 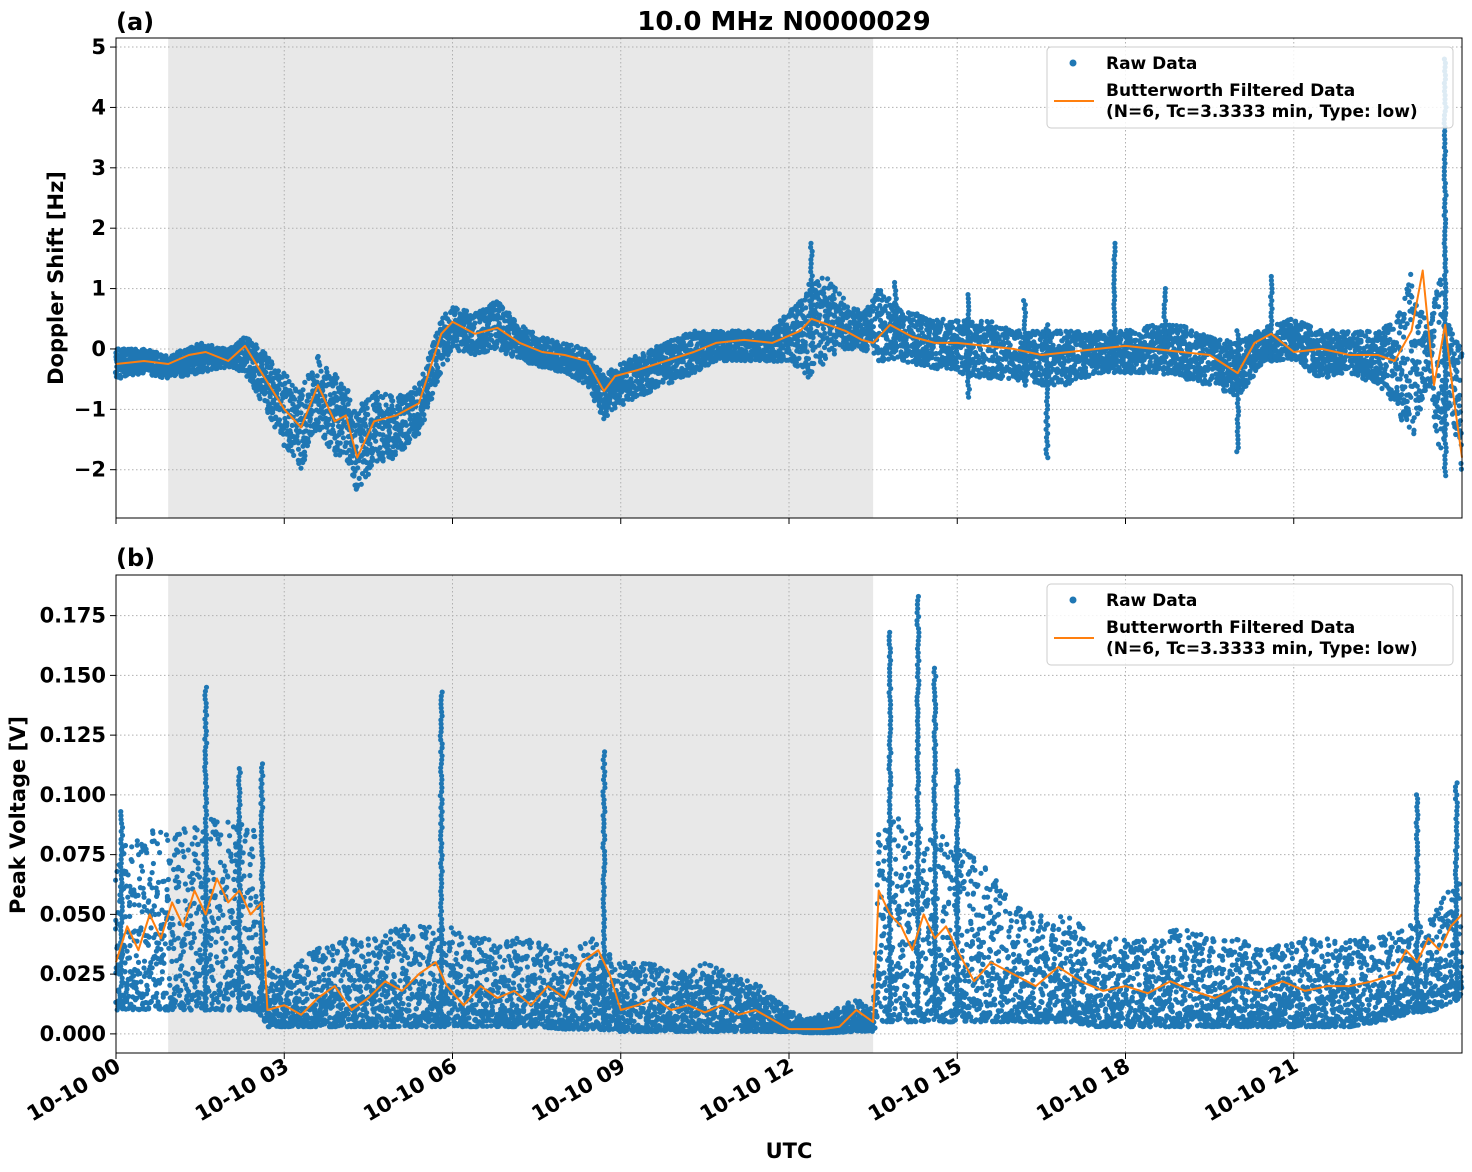 I want to click on y-tick-label: 3, so click(x=98, y=168).